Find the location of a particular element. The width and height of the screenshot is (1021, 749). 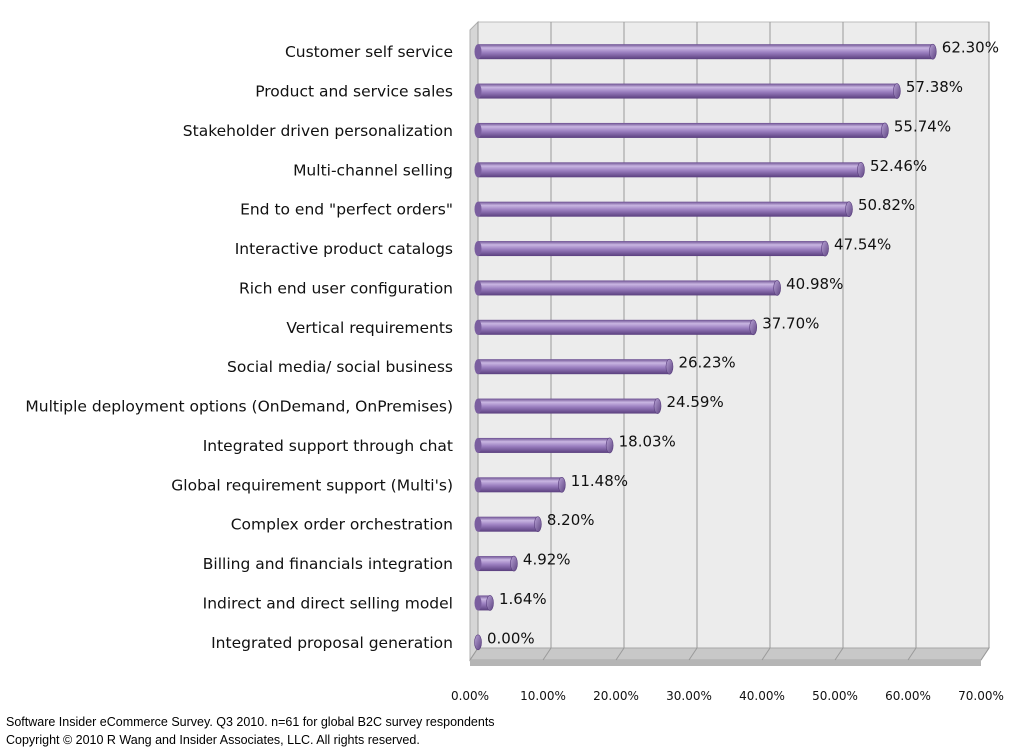

data-label: 26.23% is located at coordinates (706, 363).